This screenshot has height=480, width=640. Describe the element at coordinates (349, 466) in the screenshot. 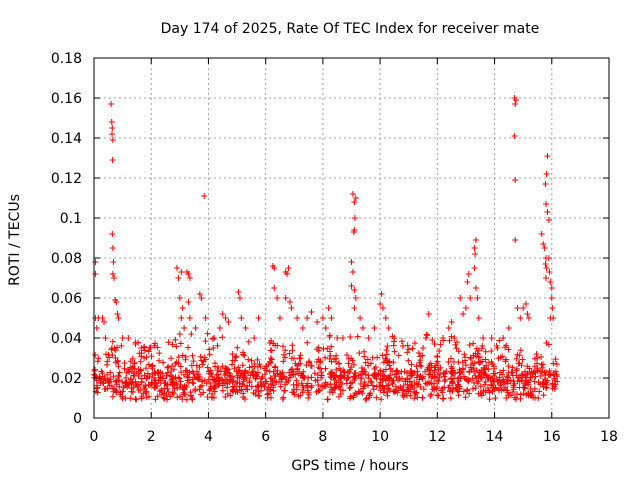

I see `x-axis-label: GPS time / hours` at that location.